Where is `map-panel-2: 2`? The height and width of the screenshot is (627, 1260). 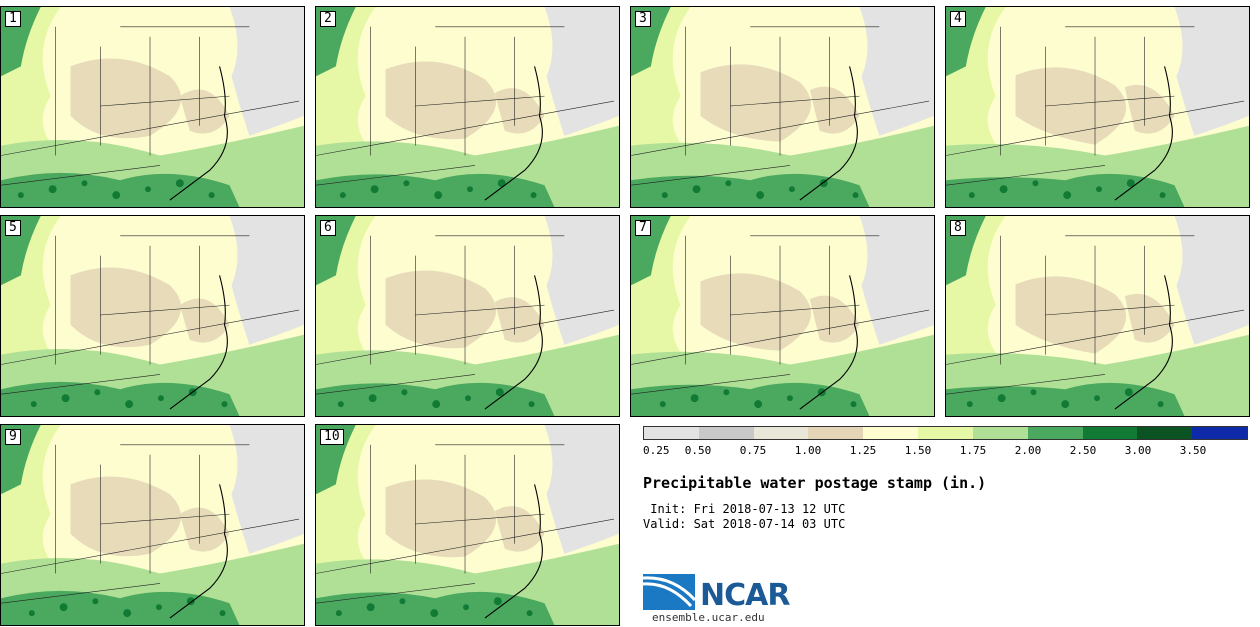
map-panel-2: 2 is located at coordinates (467, 107).